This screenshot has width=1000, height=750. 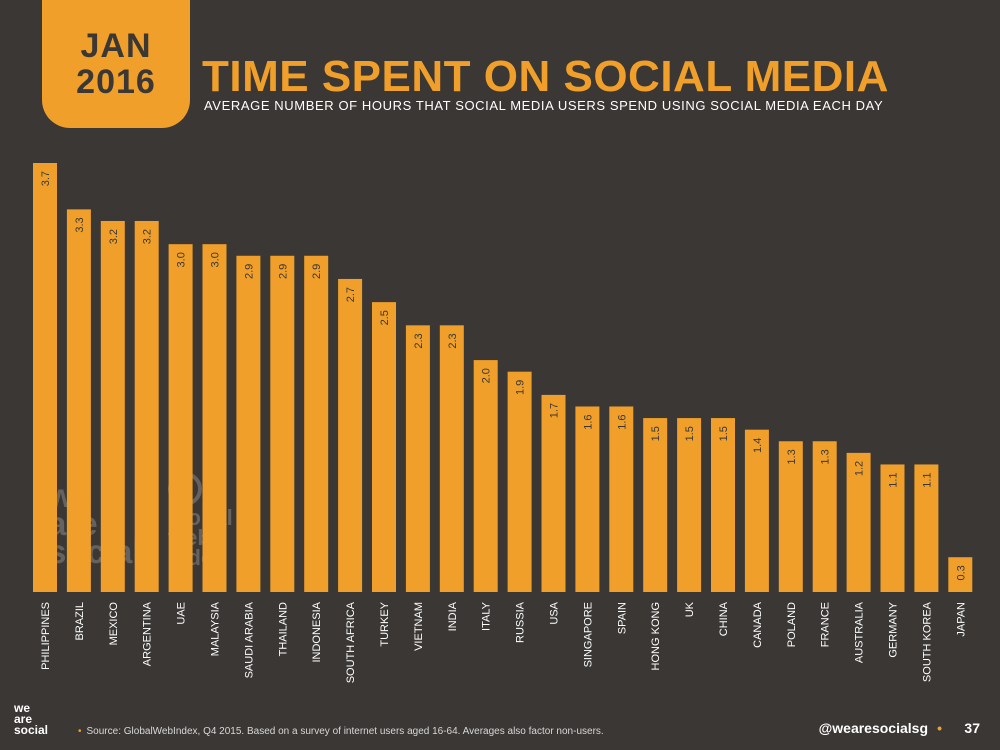 I want to click on bar-philippines, so click(x=45, y=377).